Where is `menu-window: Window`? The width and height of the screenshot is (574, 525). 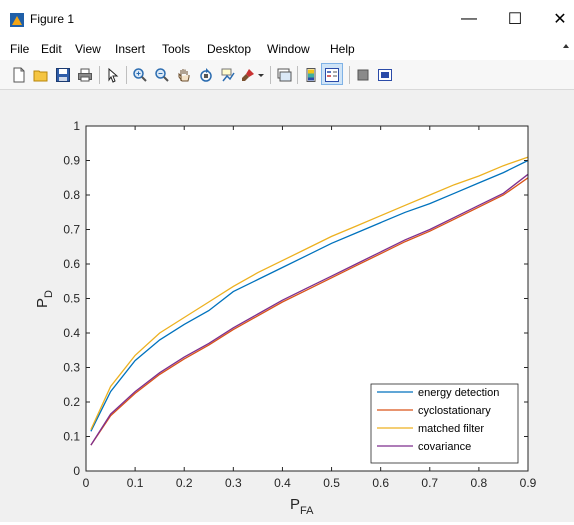
menu-window: Window is located at coordinates (288, 49).